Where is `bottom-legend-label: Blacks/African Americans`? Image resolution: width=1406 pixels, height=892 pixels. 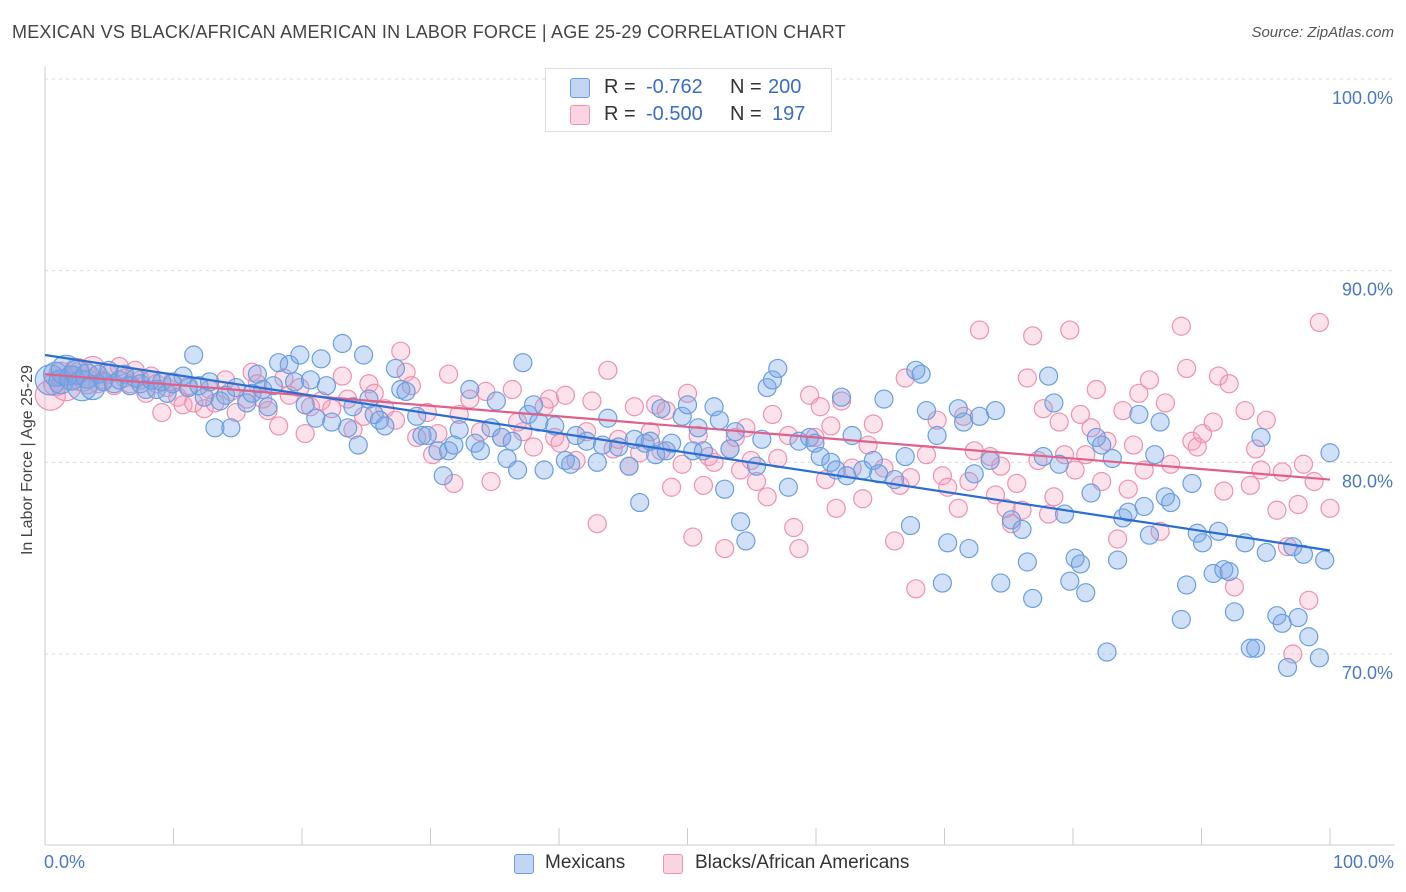
bottom-legend-label: Blacks/African Americans is located at coordinates (802, 862).